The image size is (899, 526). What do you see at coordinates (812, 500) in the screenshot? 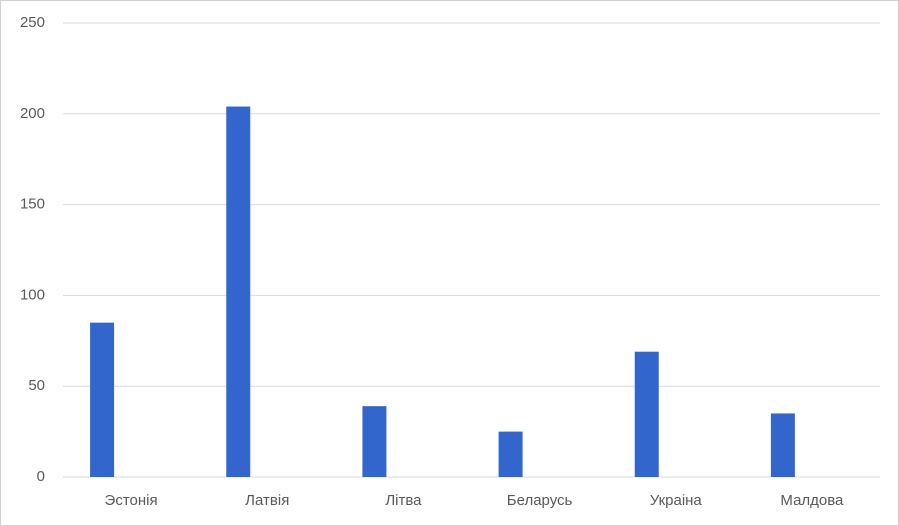
I see `x-tick-label: Малдова` at bounding box center [812, 500].